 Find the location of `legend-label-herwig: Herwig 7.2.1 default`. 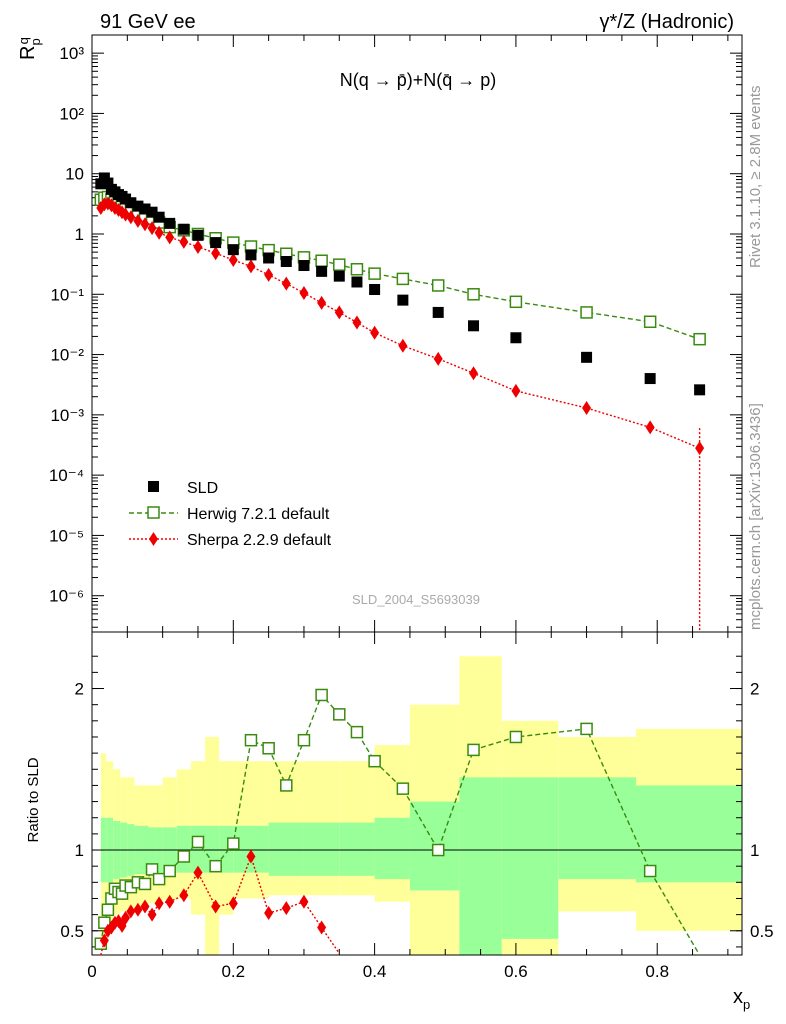

legend-label-herwig: Herwig 7.2.1 default is located at coordinates (258, 514).